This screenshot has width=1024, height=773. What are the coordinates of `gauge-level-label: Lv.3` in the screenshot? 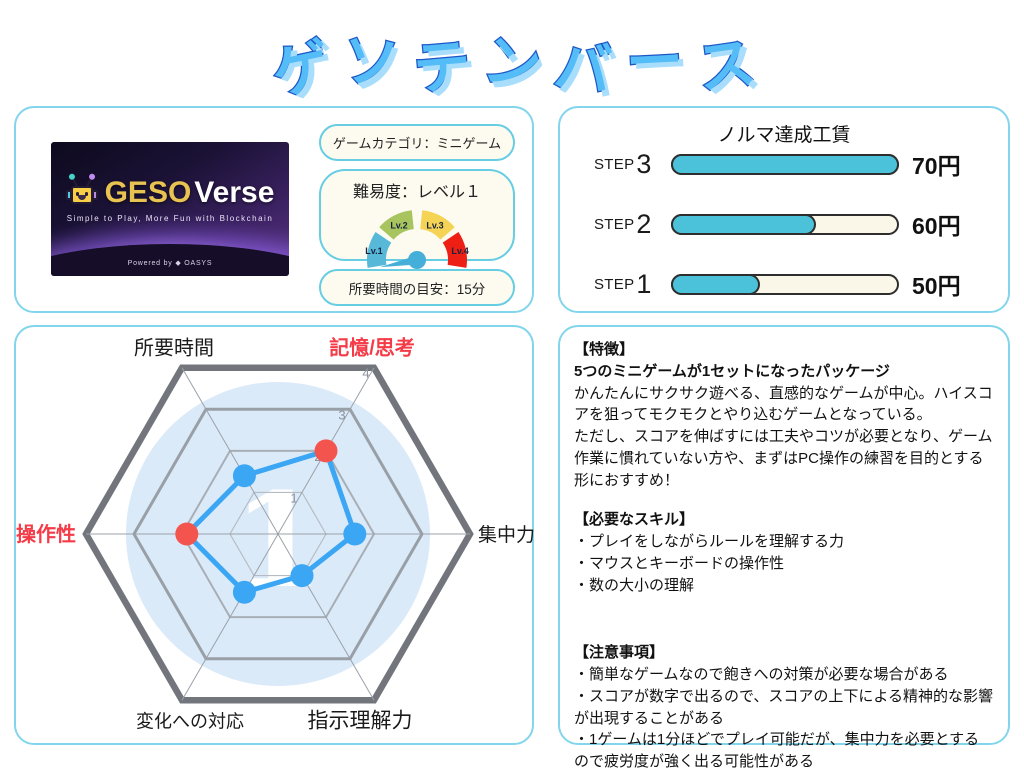 It's located at (434, 225).